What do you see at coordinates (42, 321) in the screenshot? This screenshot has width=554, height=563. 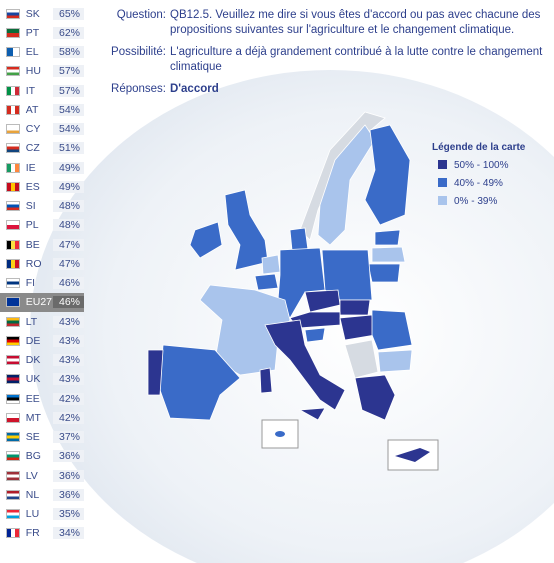 I see `country-row: LT 43%` at bounding box center [42, 321].